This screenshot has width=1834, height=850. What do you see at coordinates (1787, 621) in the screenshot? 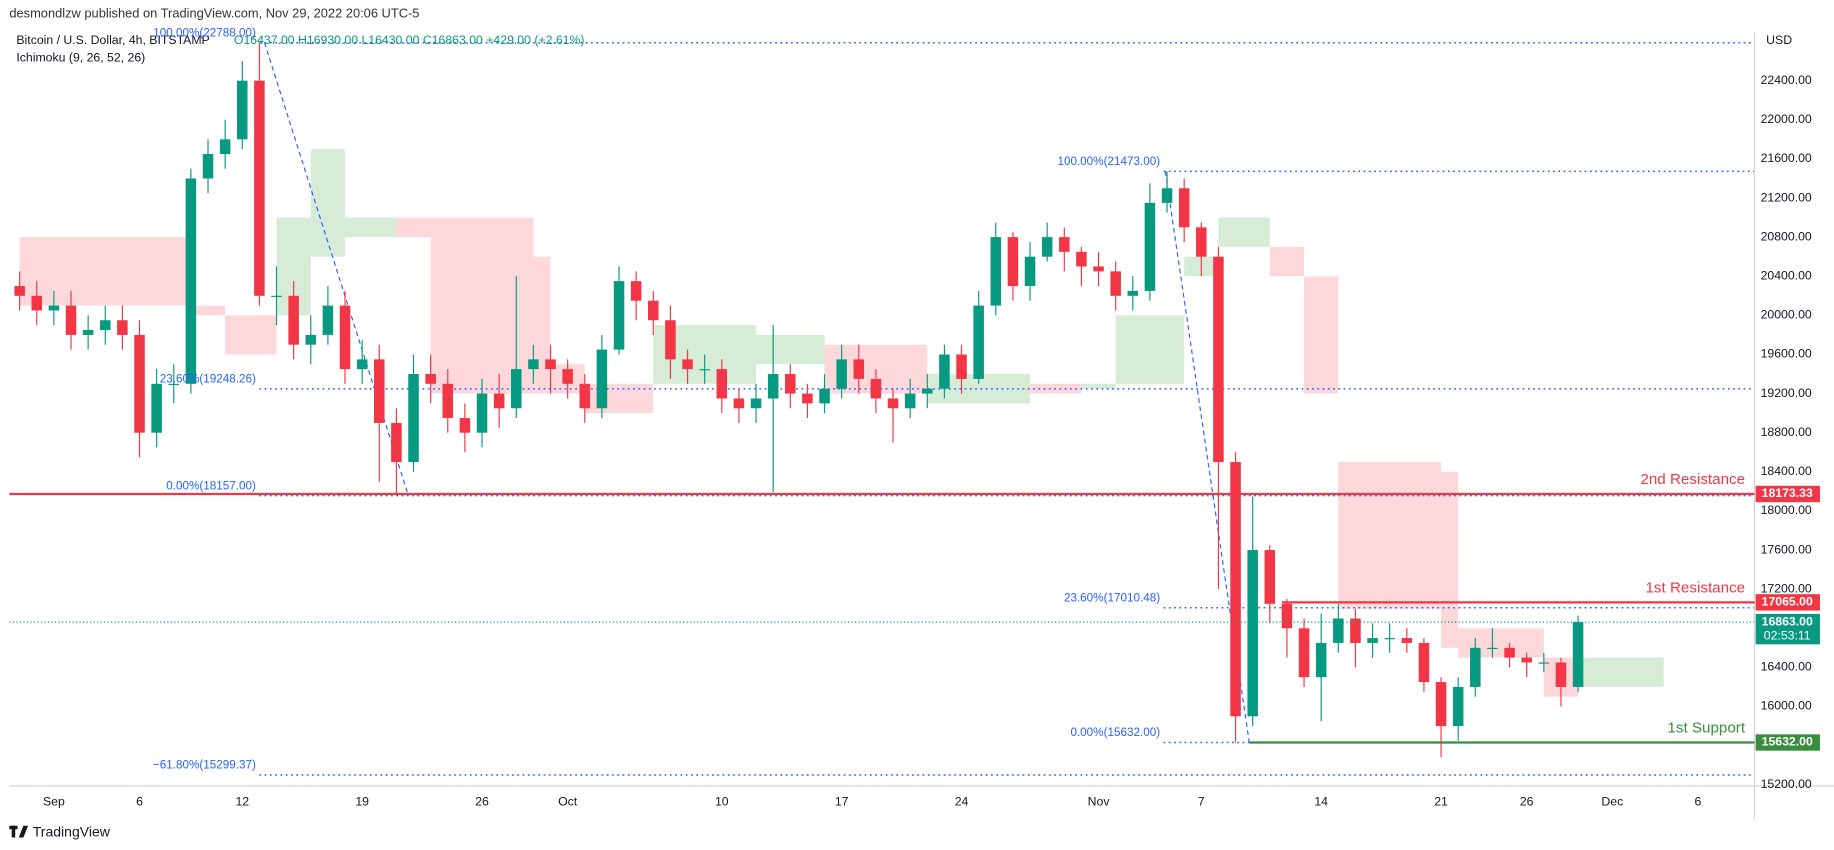
I see `last-price-label: 16863.00` at bounding box center [1787, 621].